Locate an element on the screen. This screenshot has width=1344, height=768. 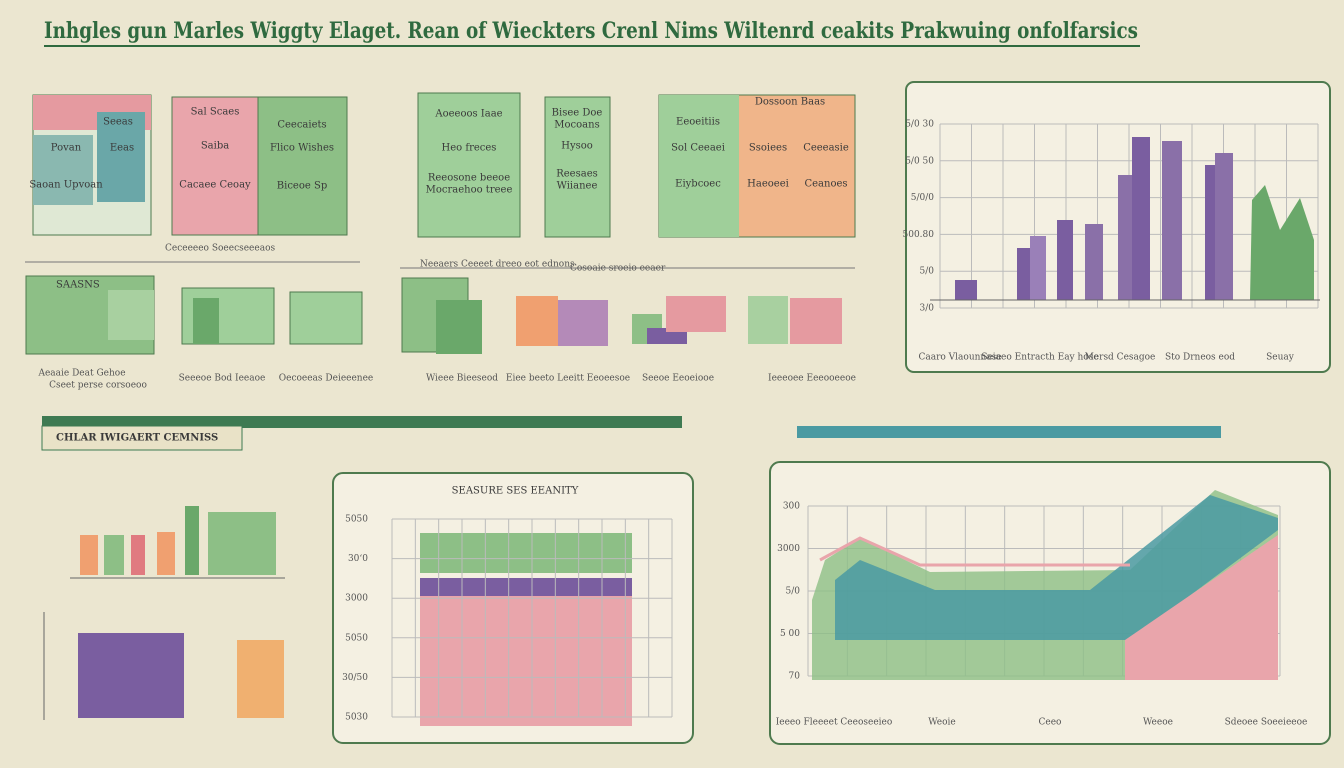
heading: Cosoaie sroeio eeaer is located at coordinates (618, 269).